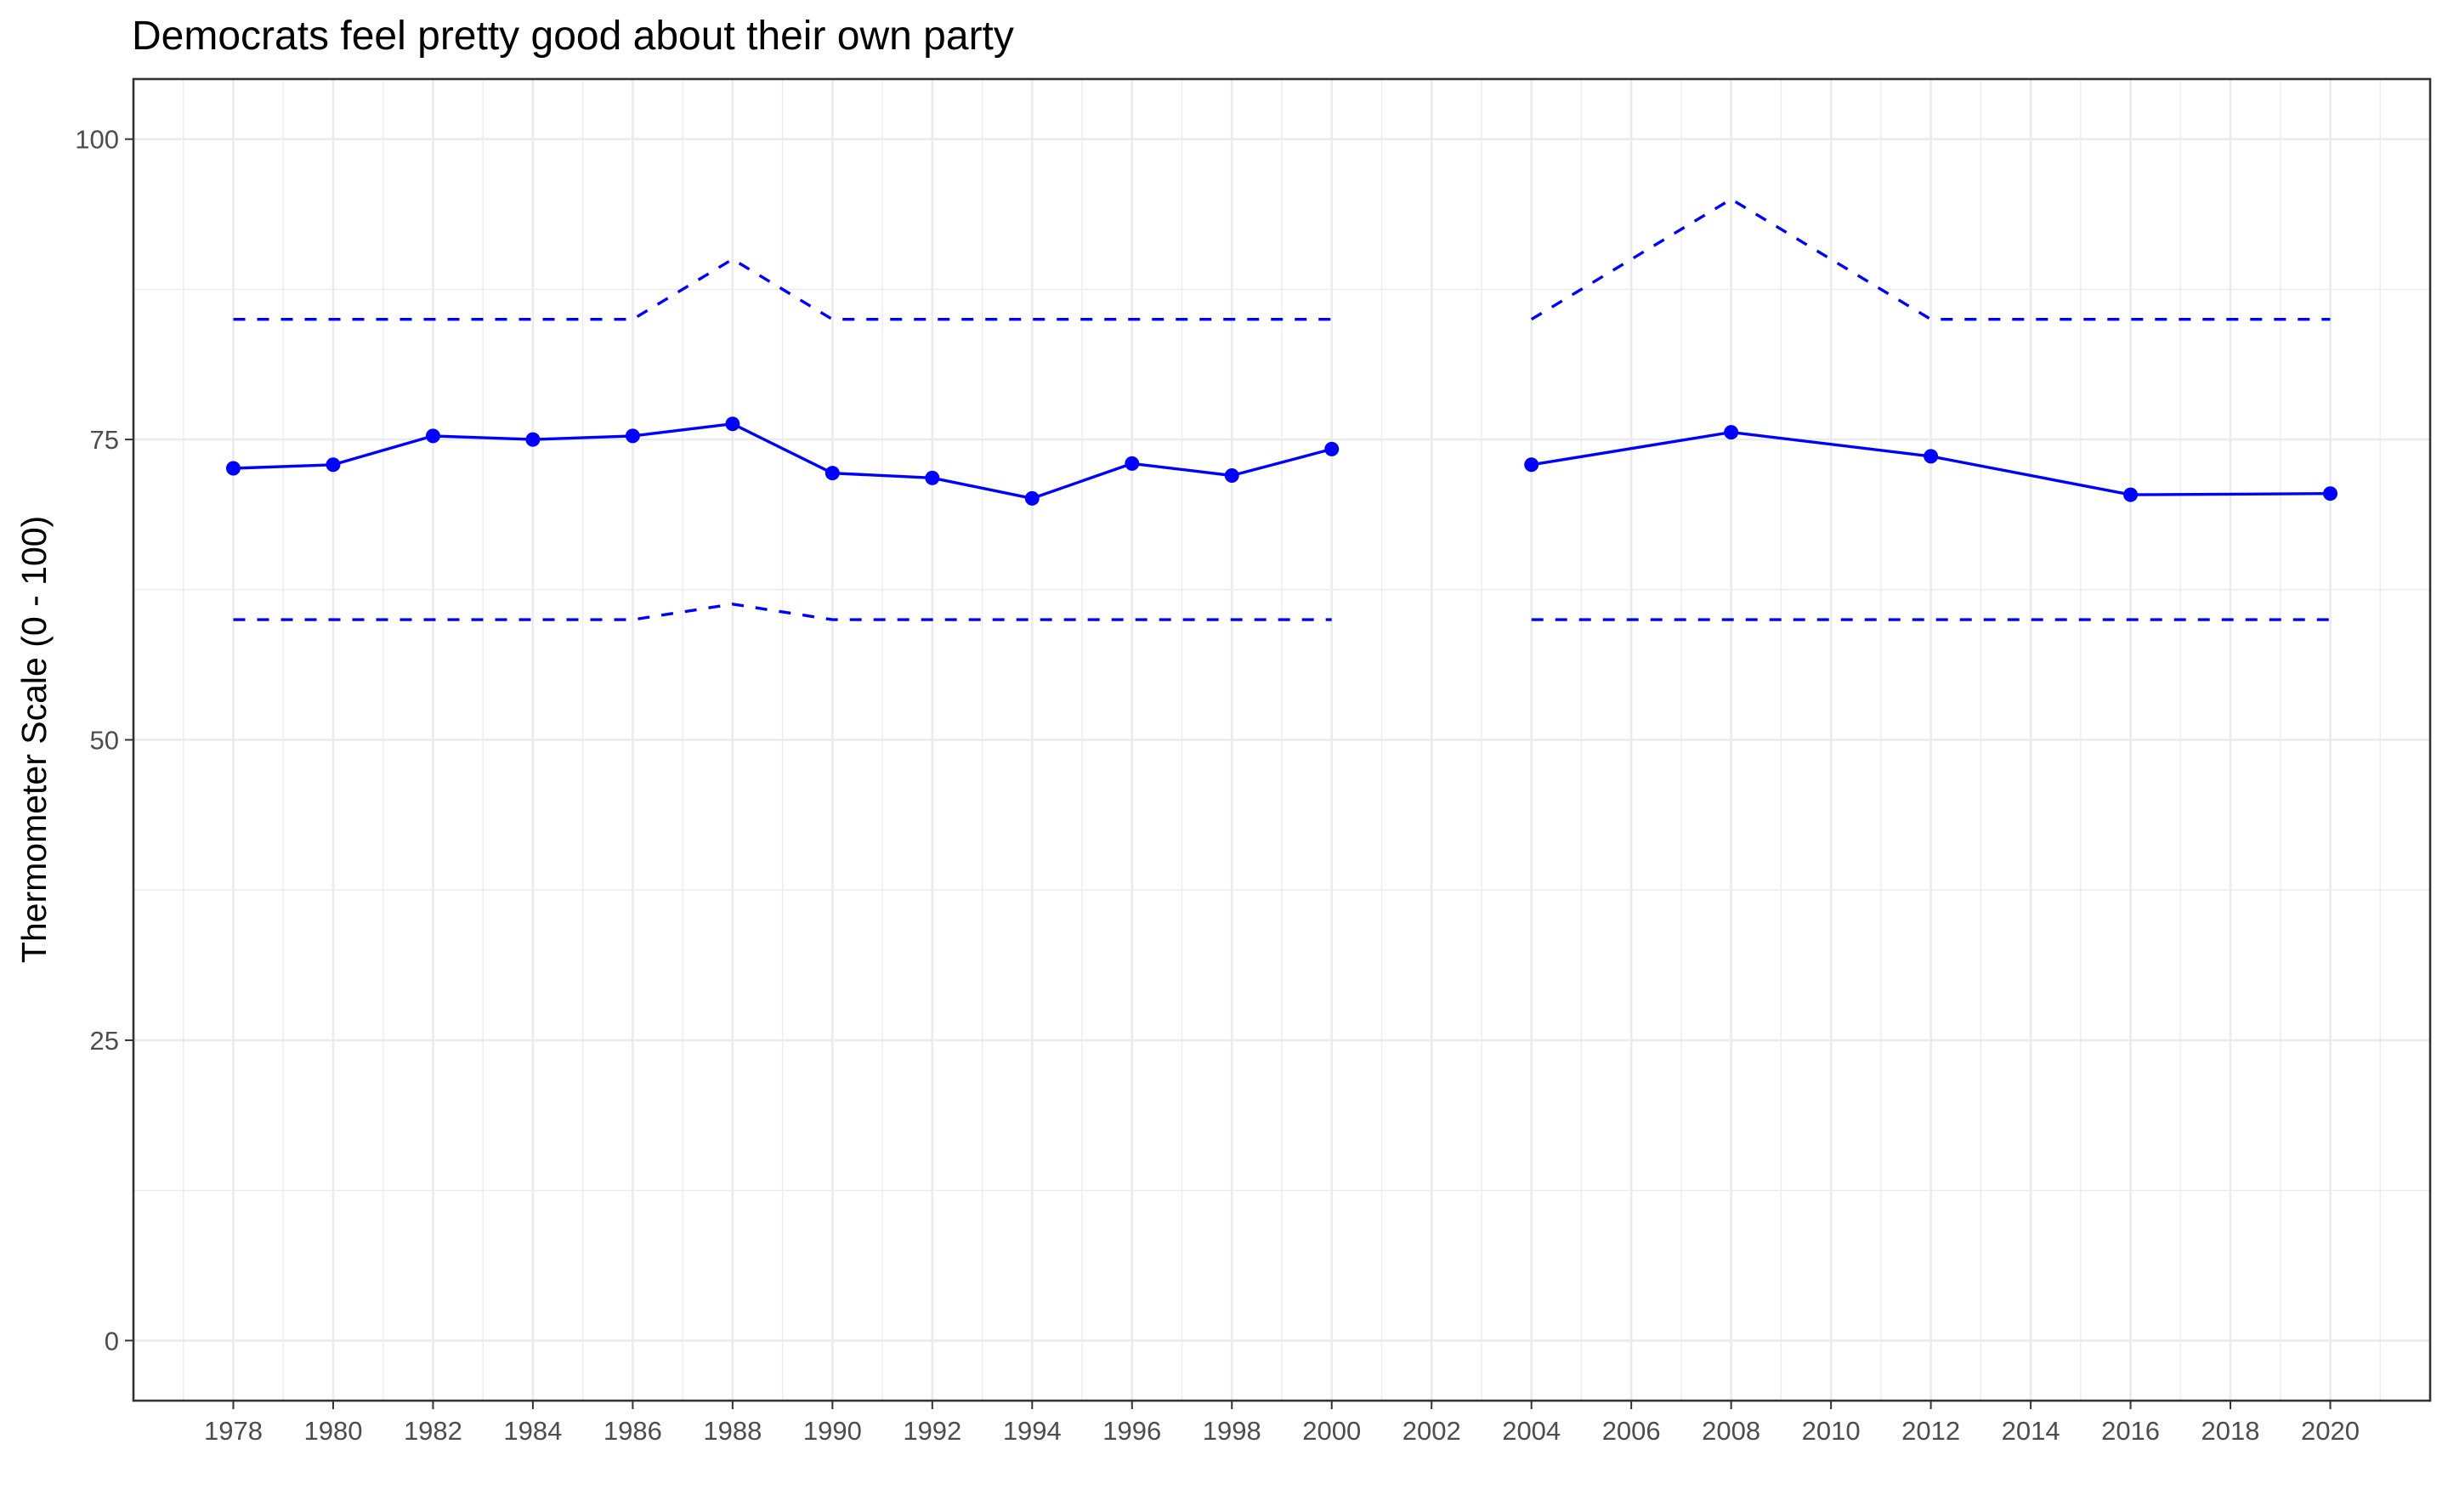  Describe the element at coordinates (1731, 1431) in the screenshot. I see `x-tick-label: 2008` at that location.